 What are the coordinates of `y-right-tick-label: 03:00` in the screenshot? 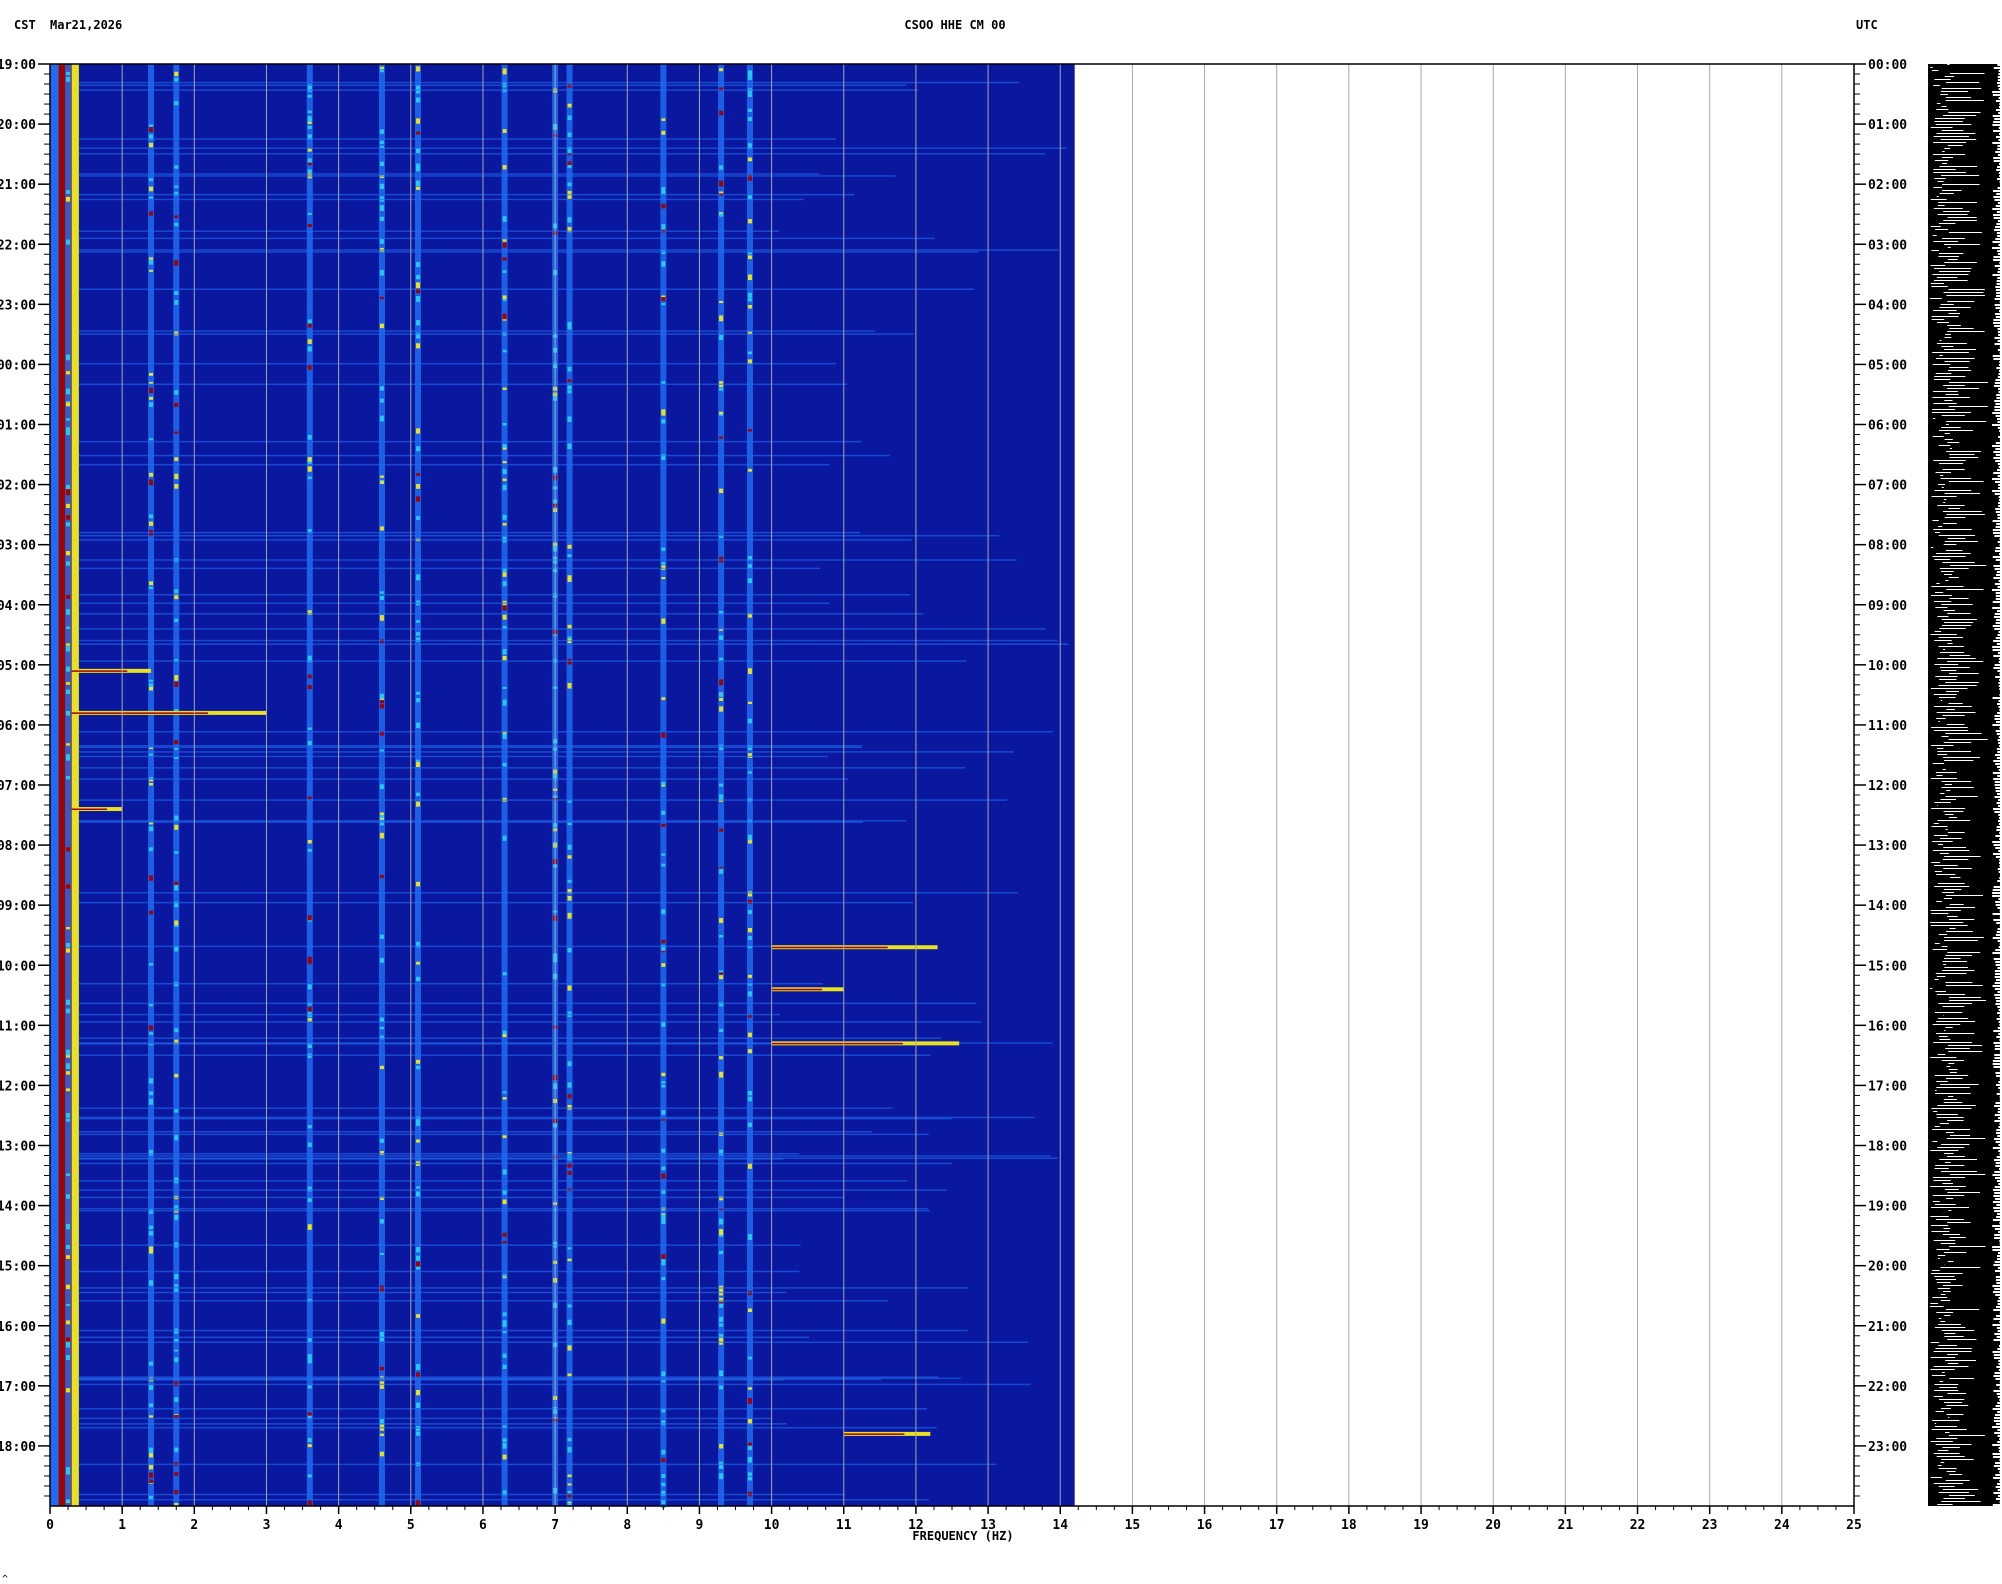 It's located at (1887, 245).